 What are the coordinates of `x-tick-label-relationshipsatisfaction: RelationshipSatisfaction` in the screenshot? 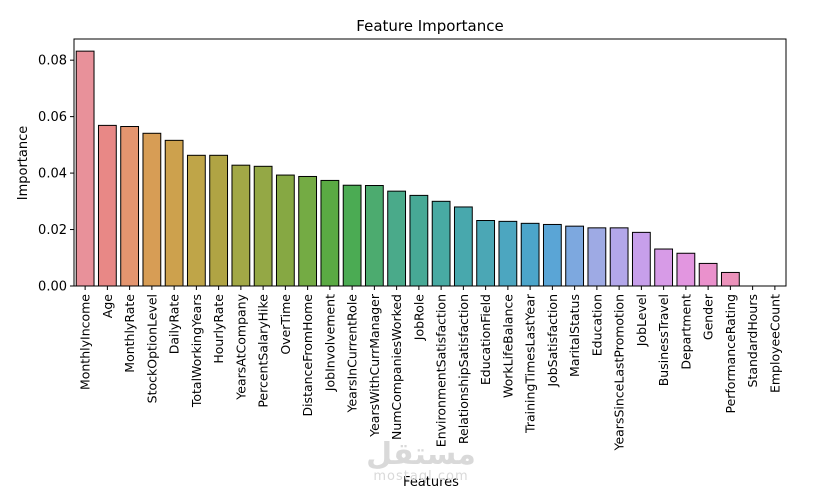 It's located at (463, 369).